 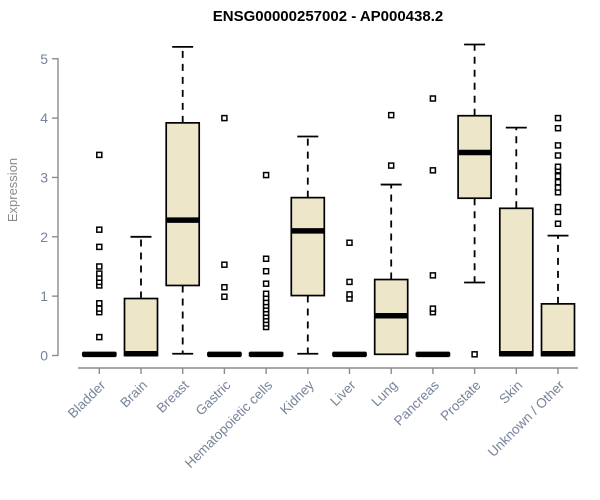 What do you see at coordinates (343, 393) in the screenshot?
I see `x-category-label: Liver` at bounding box center [343, 393].